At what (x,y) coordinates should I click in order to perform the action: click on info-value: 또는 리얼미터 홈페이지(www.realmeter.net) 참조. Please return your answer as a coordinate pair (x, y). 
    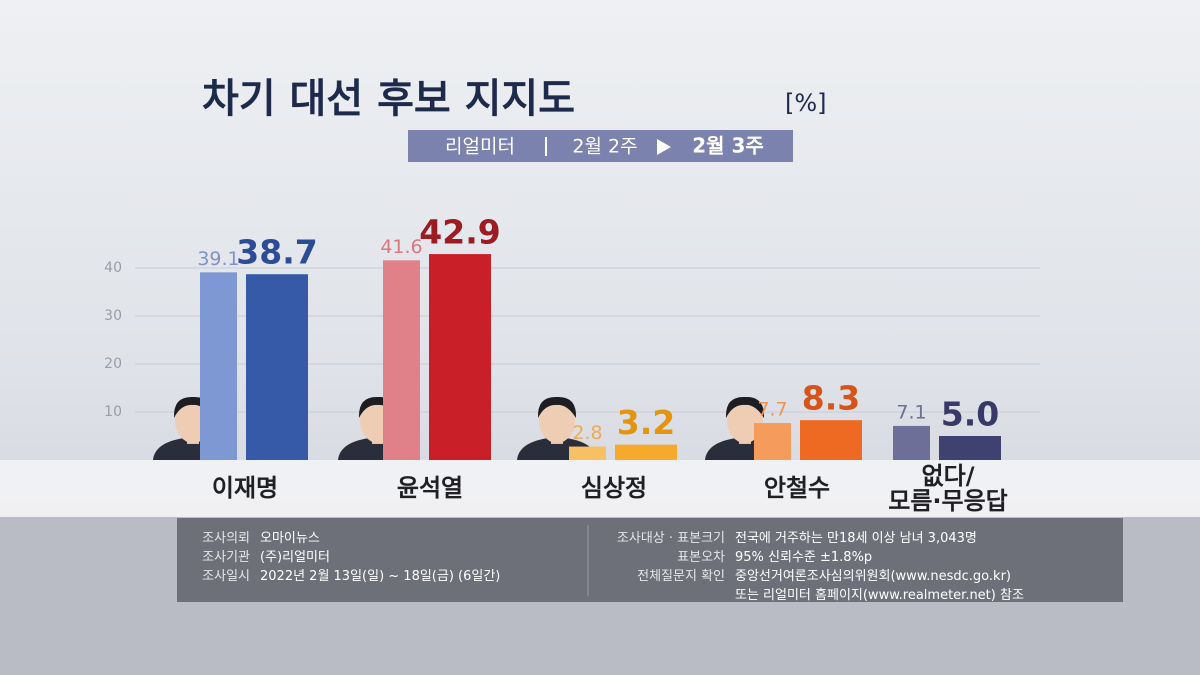
    Looking at the image, I should click on (879, 595).